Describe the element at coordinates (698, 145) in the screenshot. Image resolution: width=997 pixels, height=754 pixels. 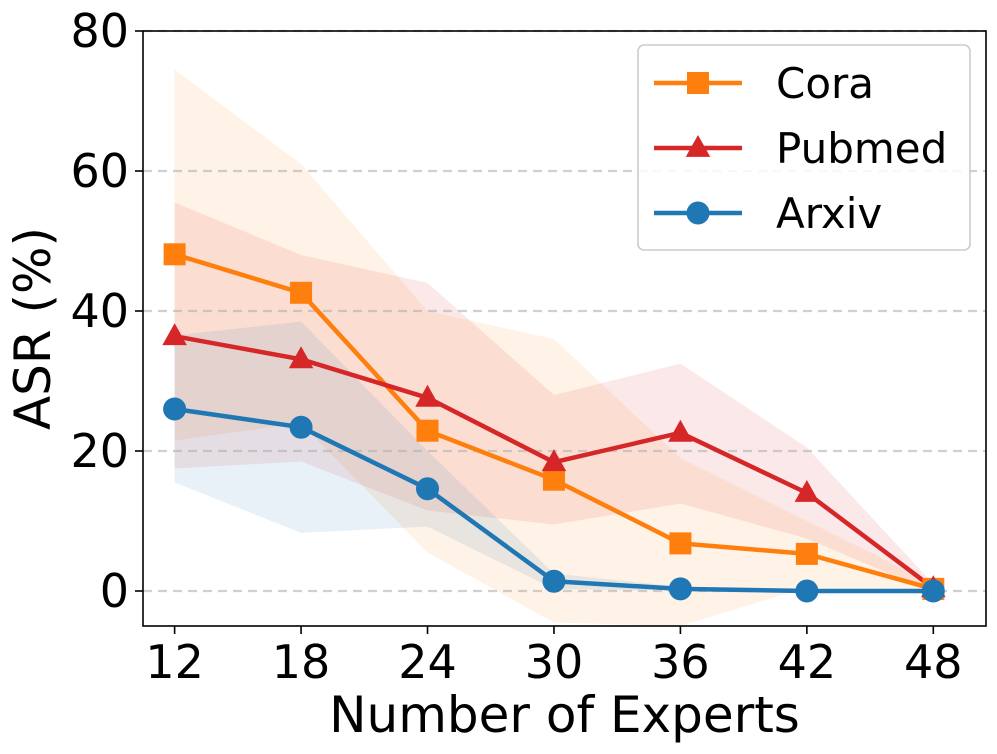
I see `pubmed-legend-marker` at that location.